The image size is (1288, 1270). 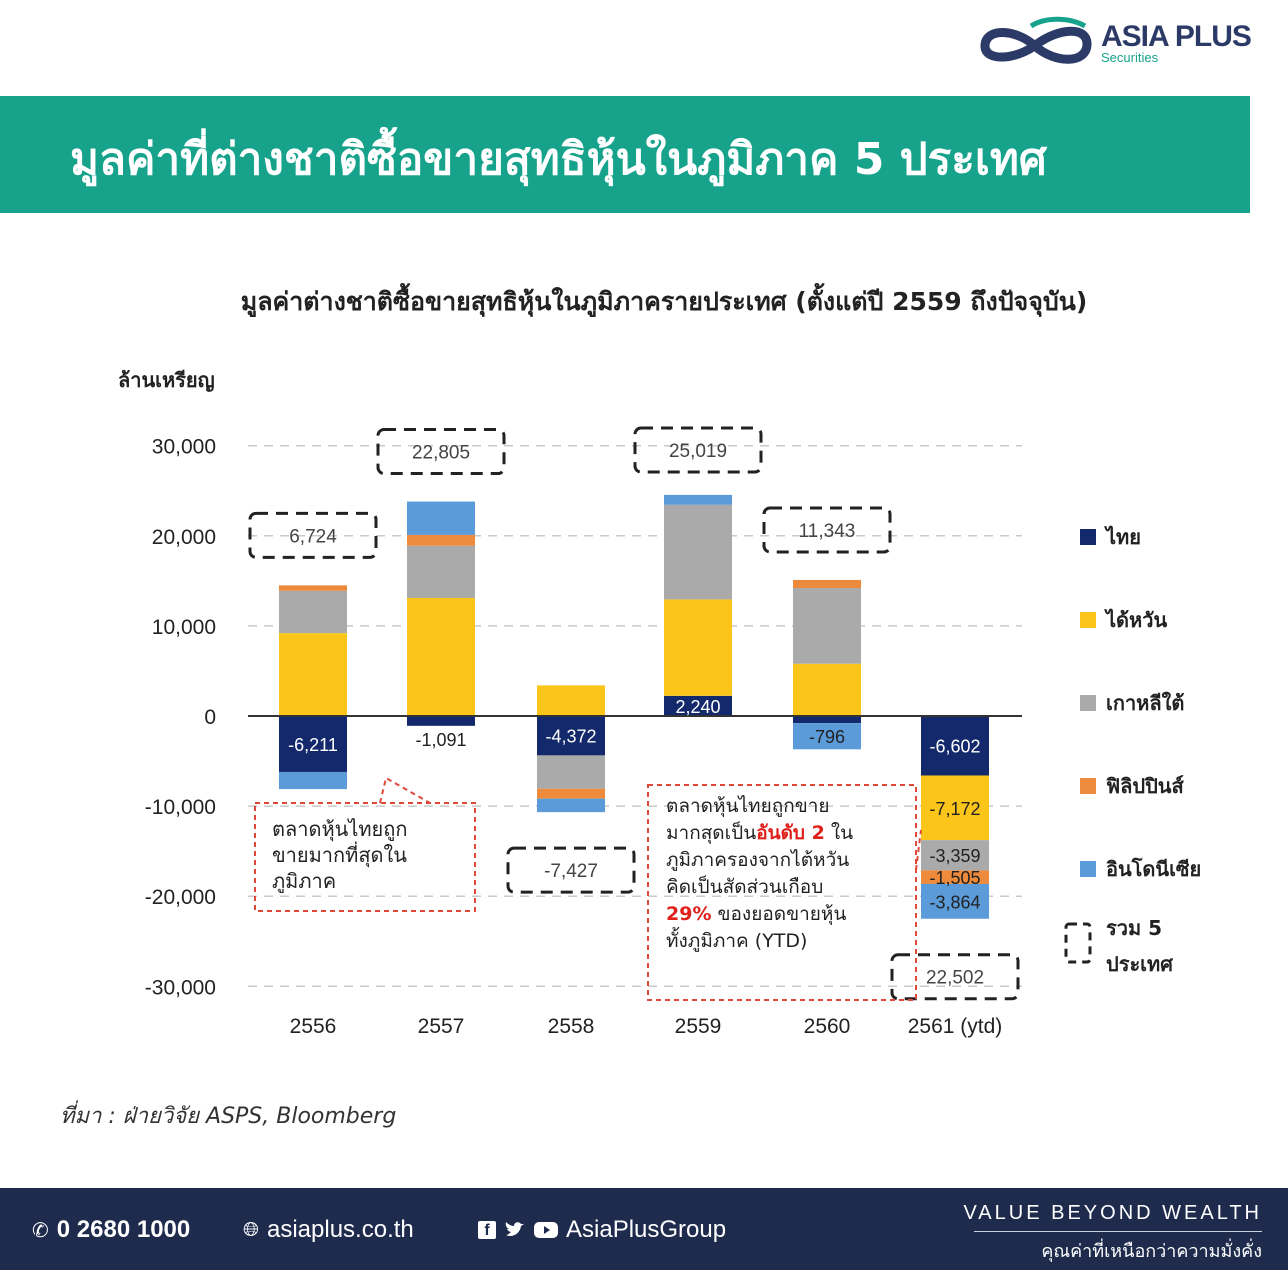 What do you see at coordinates (736, 939) in the screenshot?
I see `annotation-text: ทั้งภูมิภาค (YTD)` at bounding box center [736, 939].